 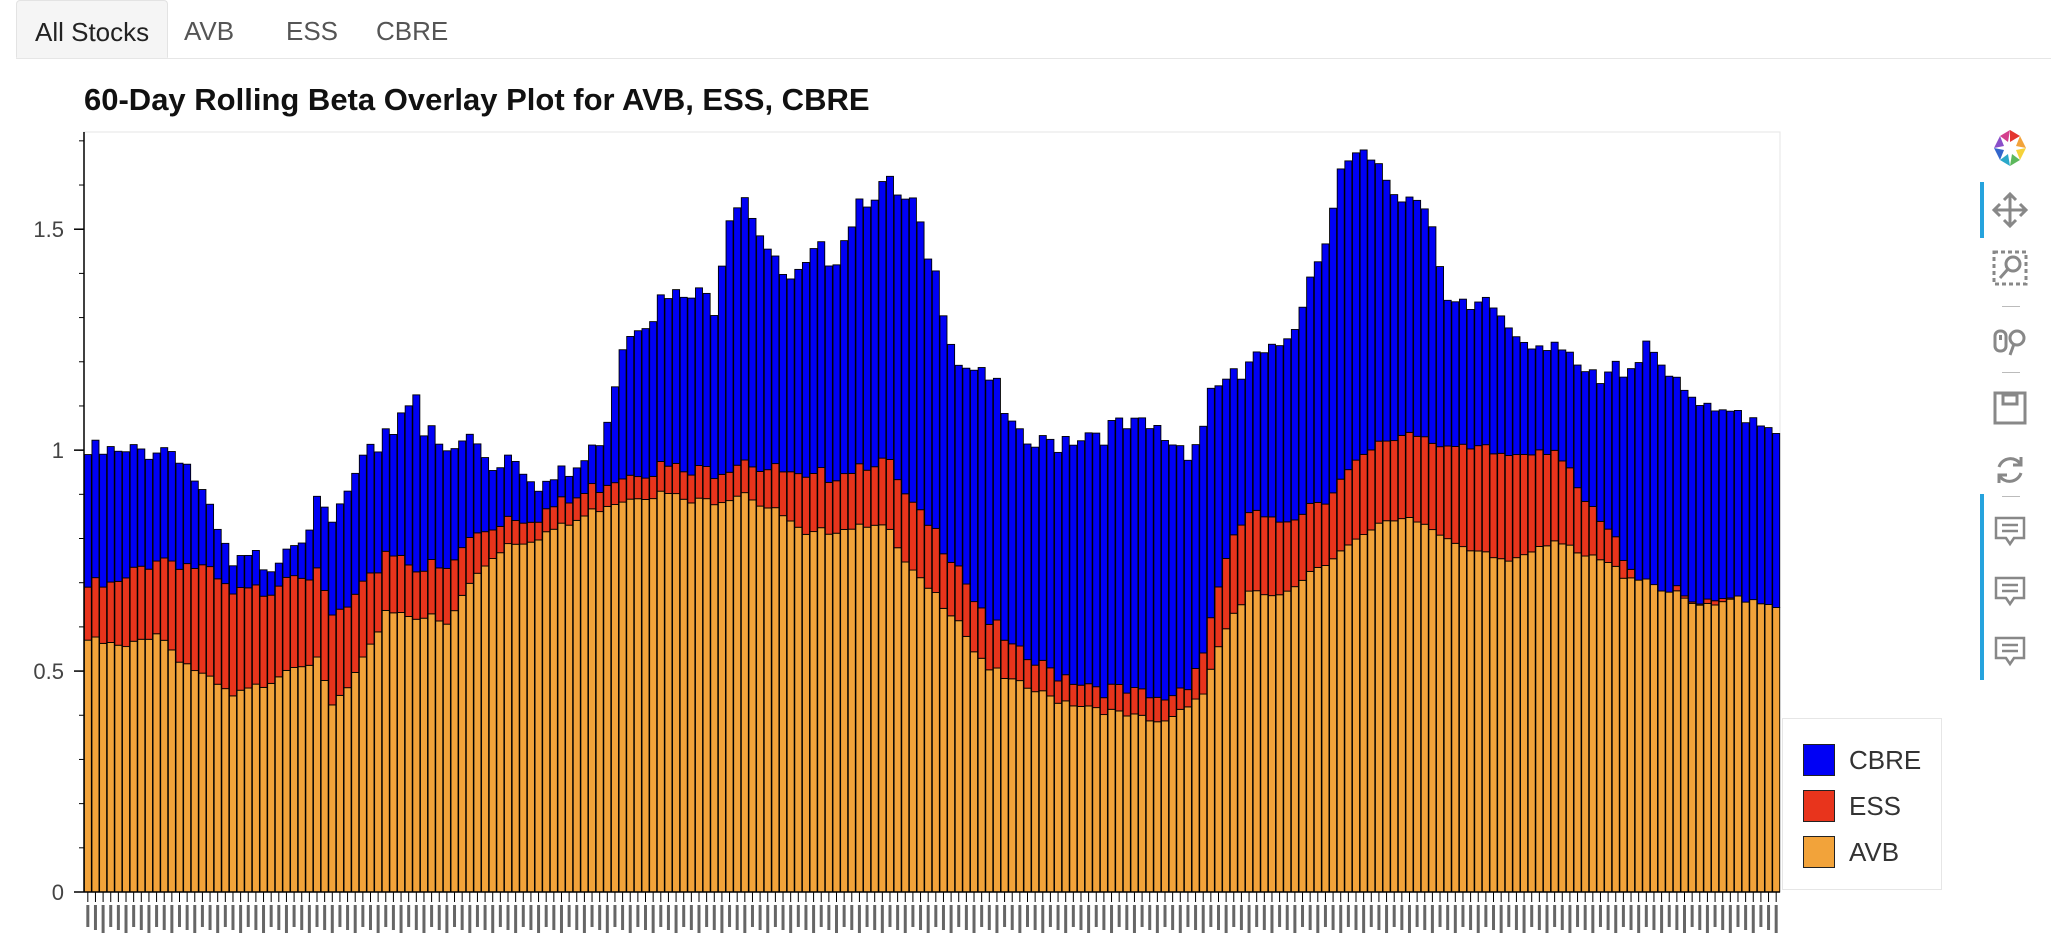 What do you see at coordinates (2010, 268) in the screenshot?
I see `box-zoom-icon` at bounding box center [2010, 268].